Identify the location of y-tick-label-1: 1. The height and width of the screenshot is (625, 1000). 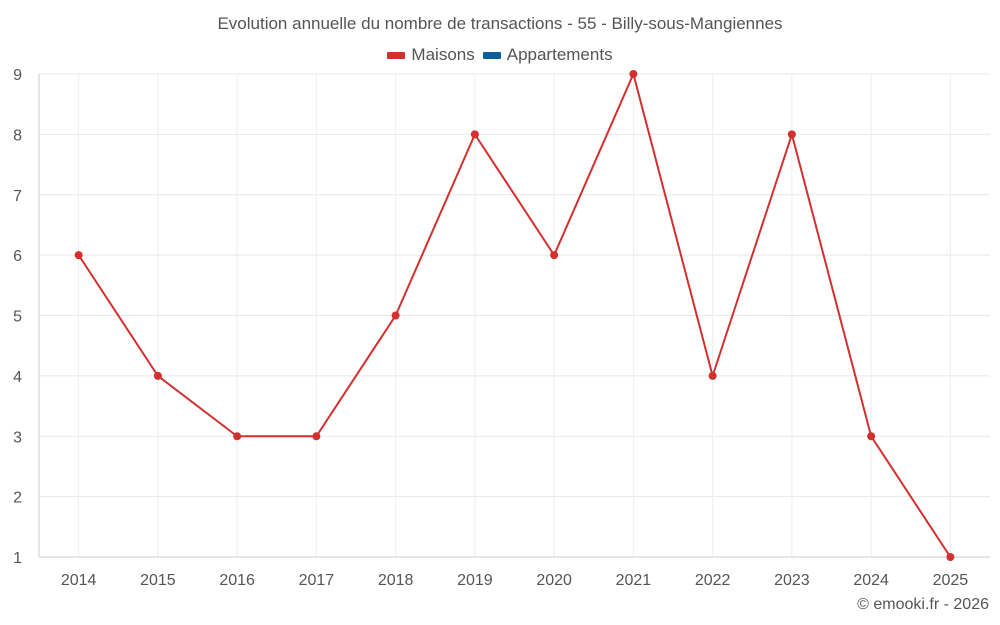
(17, 558).